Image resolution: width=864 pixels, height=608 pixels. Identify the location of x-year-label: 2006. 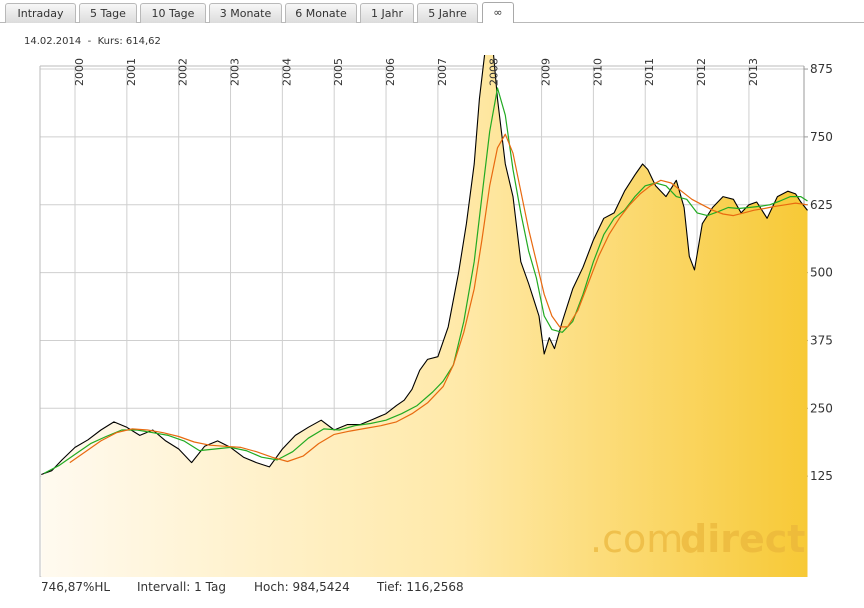
(390, 72).